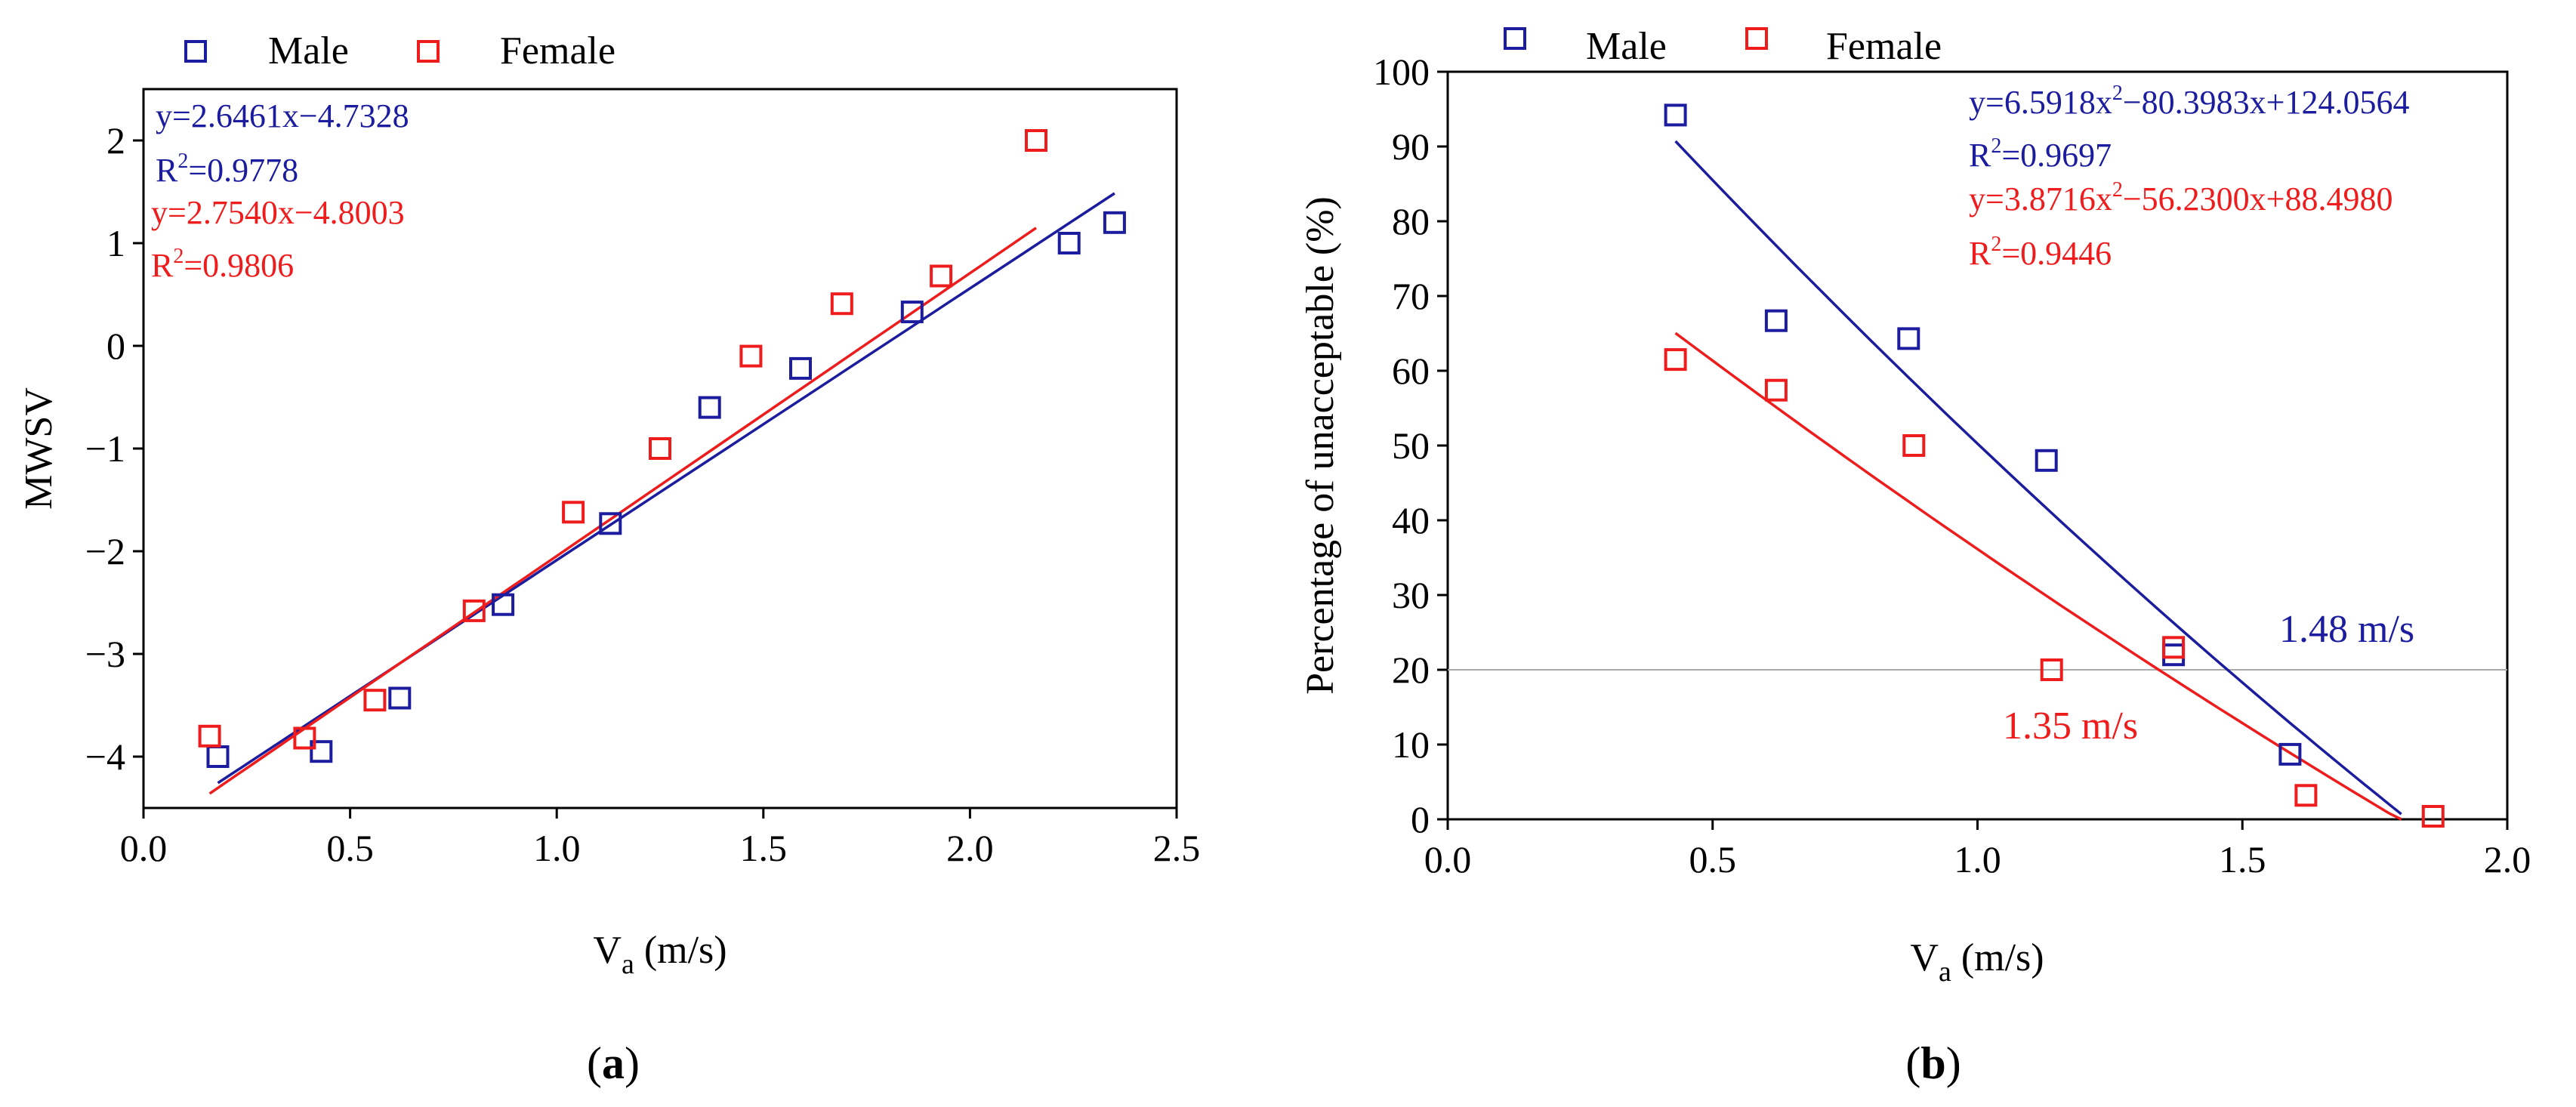 The image size is (2576, 1107). What do you see at coordinates (1411, 595) in the screenshot?
I see `y-tick-label-b-3: 30` at bounding box center [1411, 595].